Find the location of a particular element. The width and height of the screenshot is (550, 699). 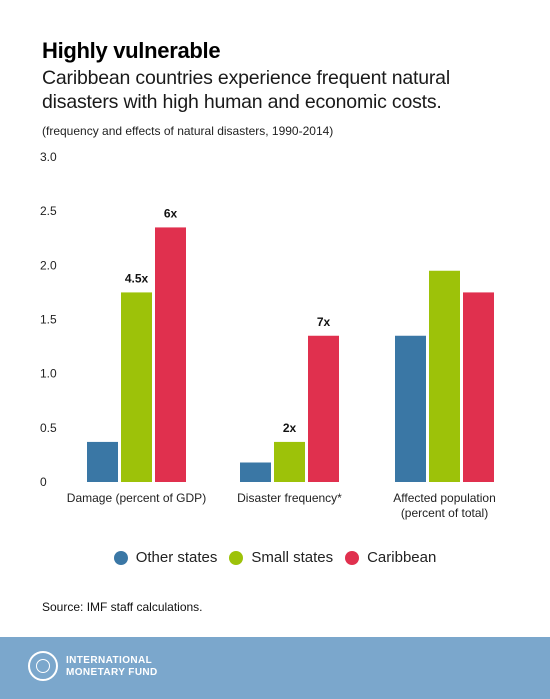

legend-label: Small states is located at coordinates (292, 557).